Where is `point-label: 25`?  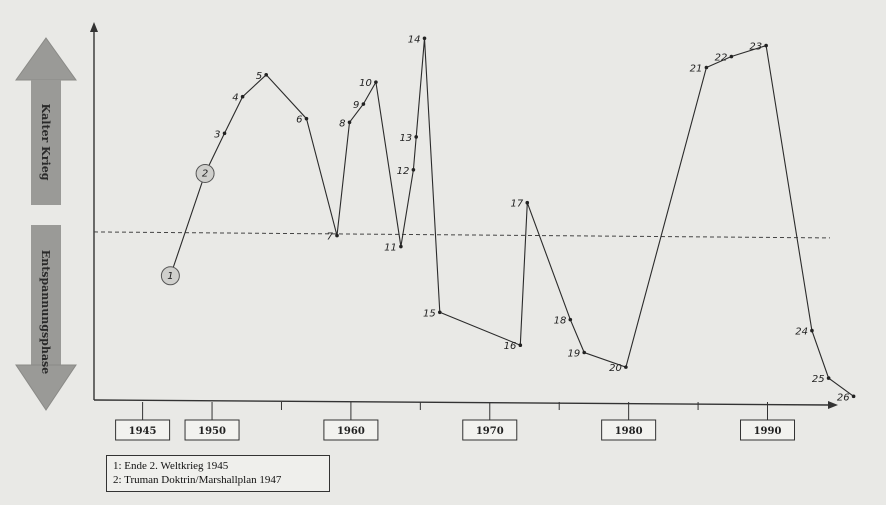 point-label: 25 is located at coordinates (818, 379).